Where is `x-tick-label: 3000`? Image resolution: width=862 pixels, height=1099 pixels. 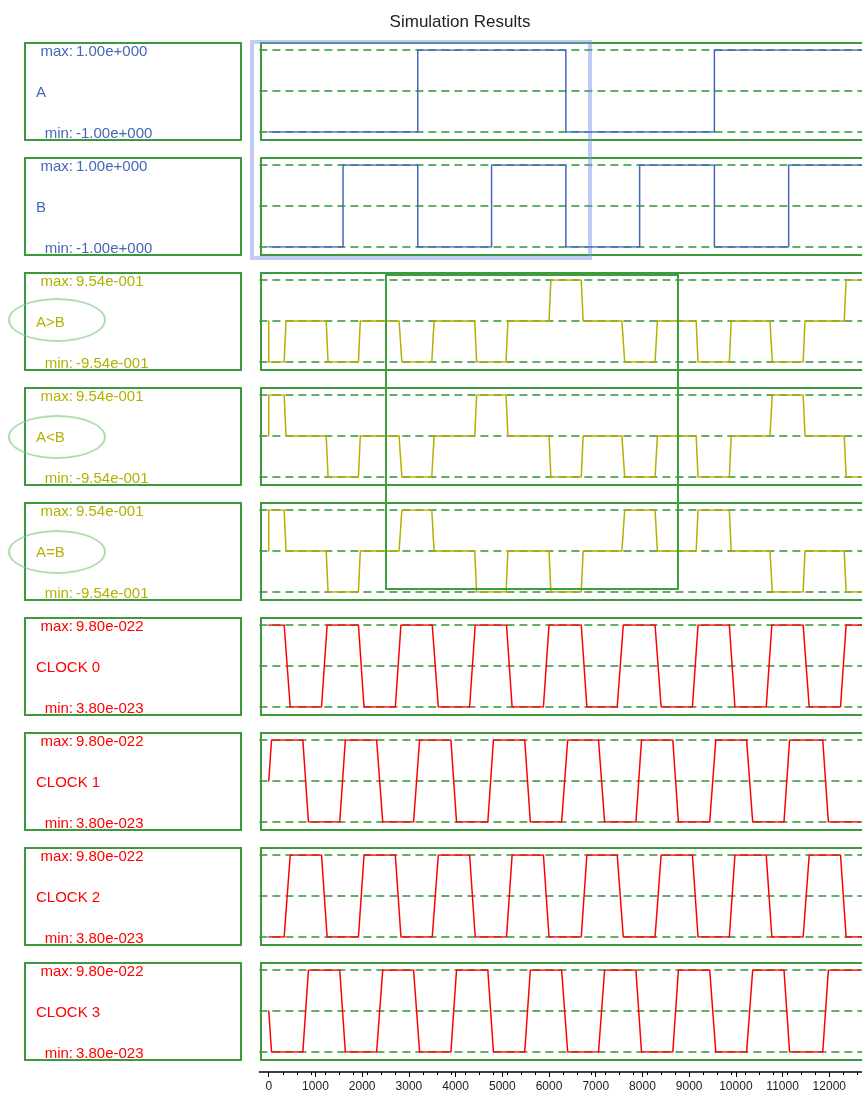
x-tick-label: 3000 is located at coordinates (409, 1086).